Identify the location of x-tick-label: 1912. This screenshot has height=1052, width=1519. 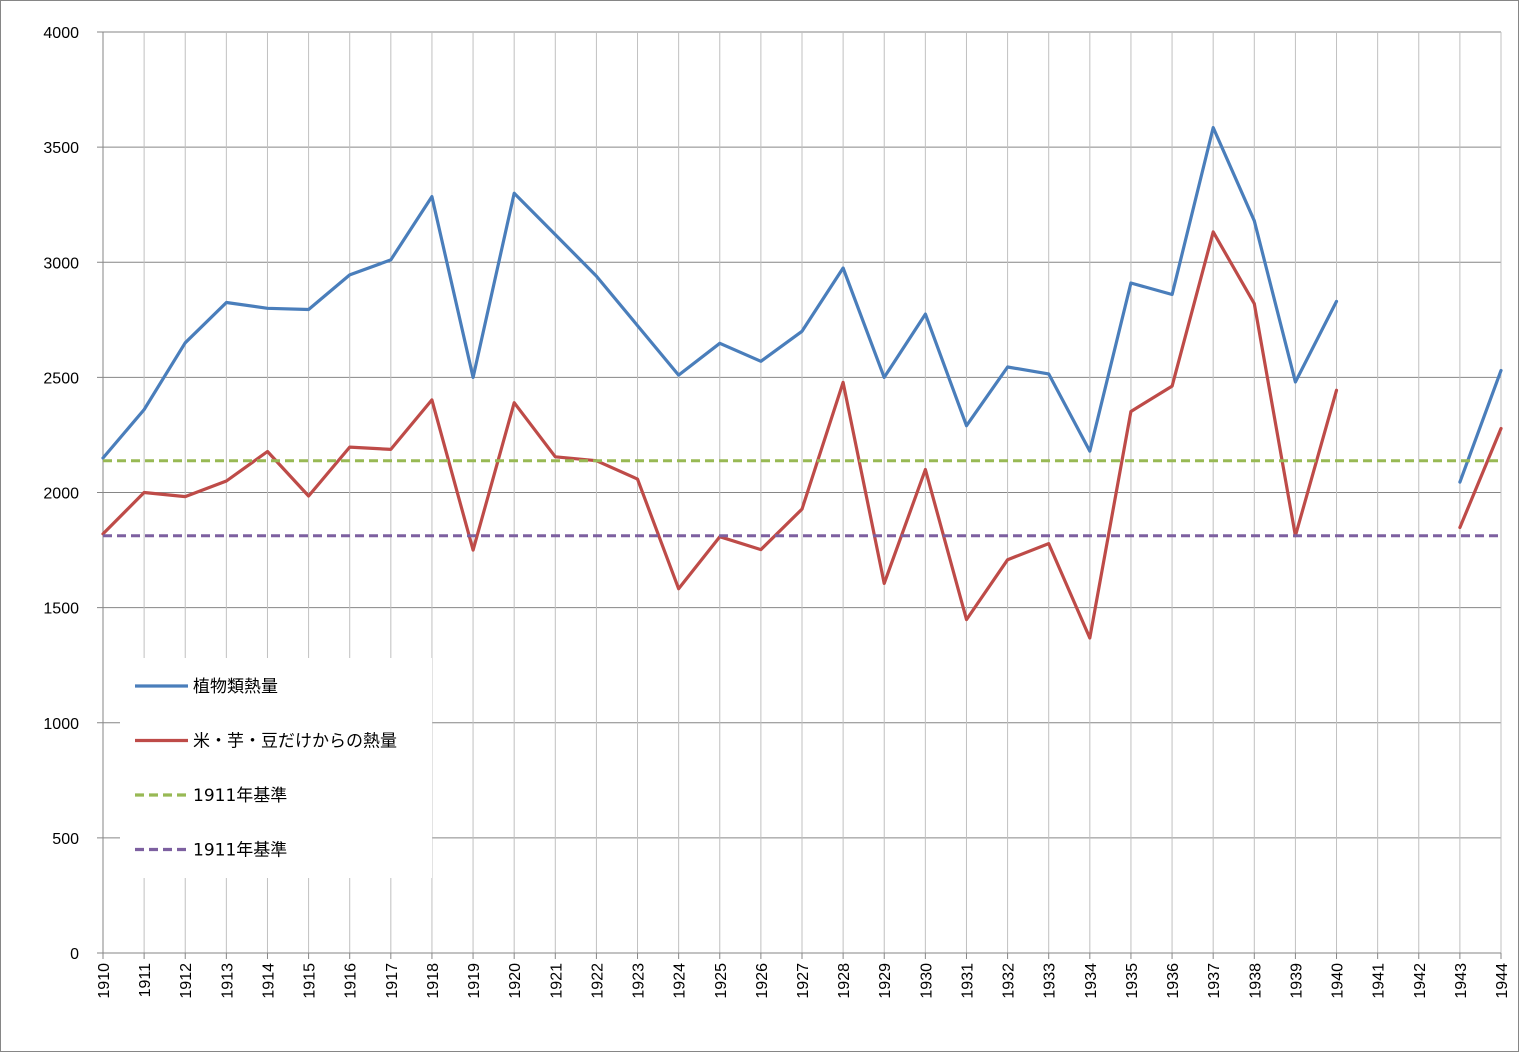
(186, 981).